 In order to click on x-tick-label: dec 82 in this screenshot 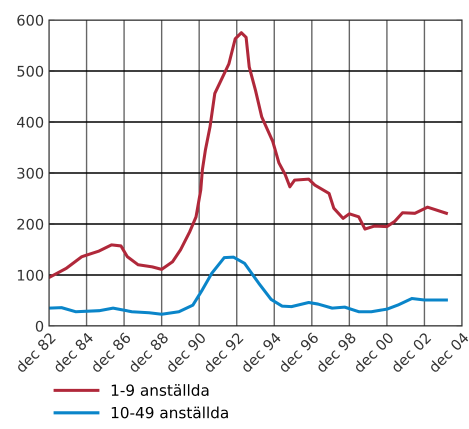, I will do `click(35, 353)`.